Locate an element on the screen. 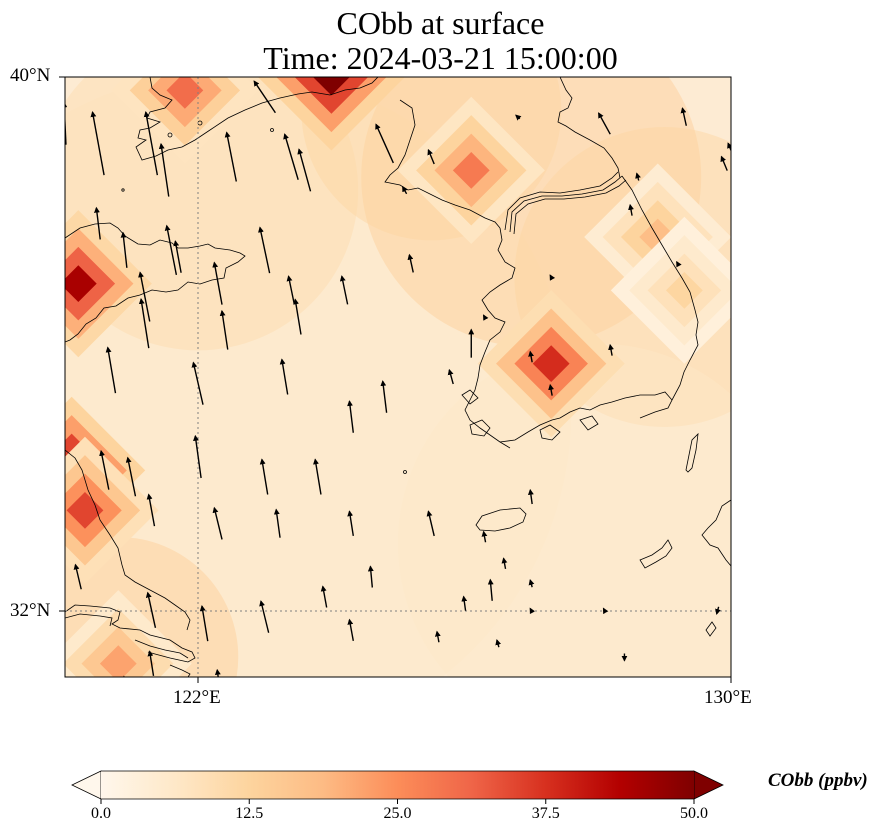 The image size is (887, 836). coastline-korea-west is located at coordinates (490, 338).